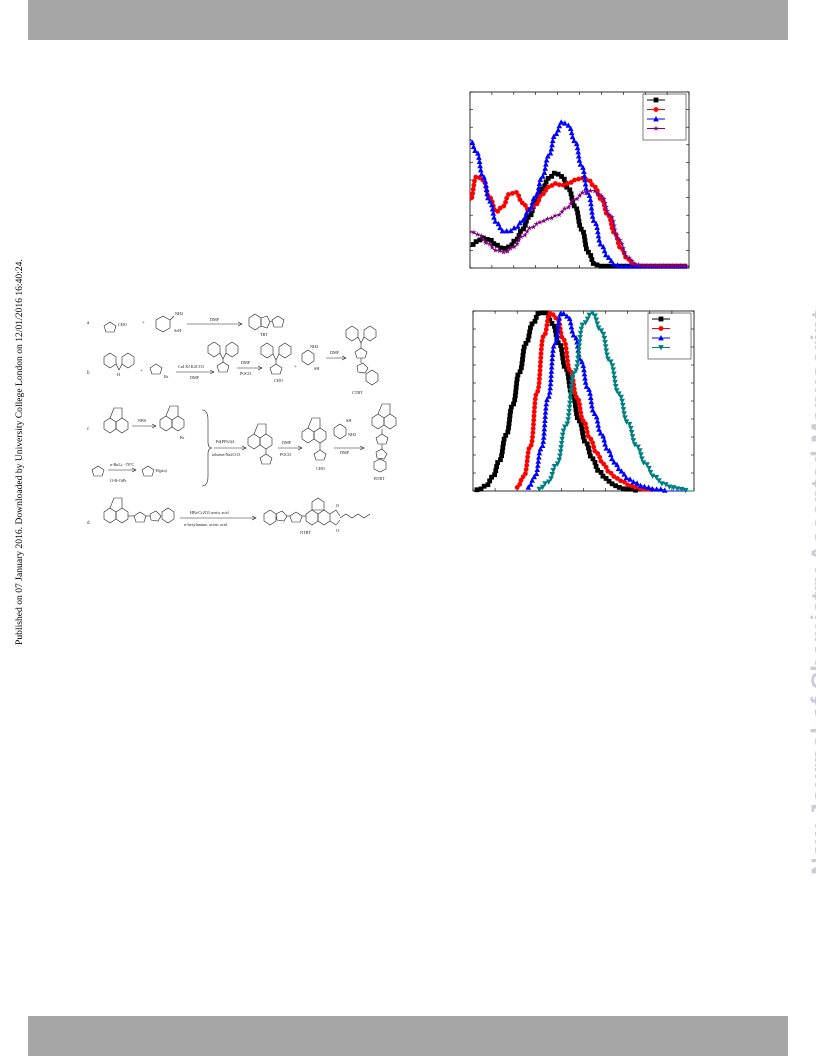 This screenshot has height=1056, width=816. Describe the element at coordinates (408, 1036) in the screenshot. I see `footer-bar` at that location.